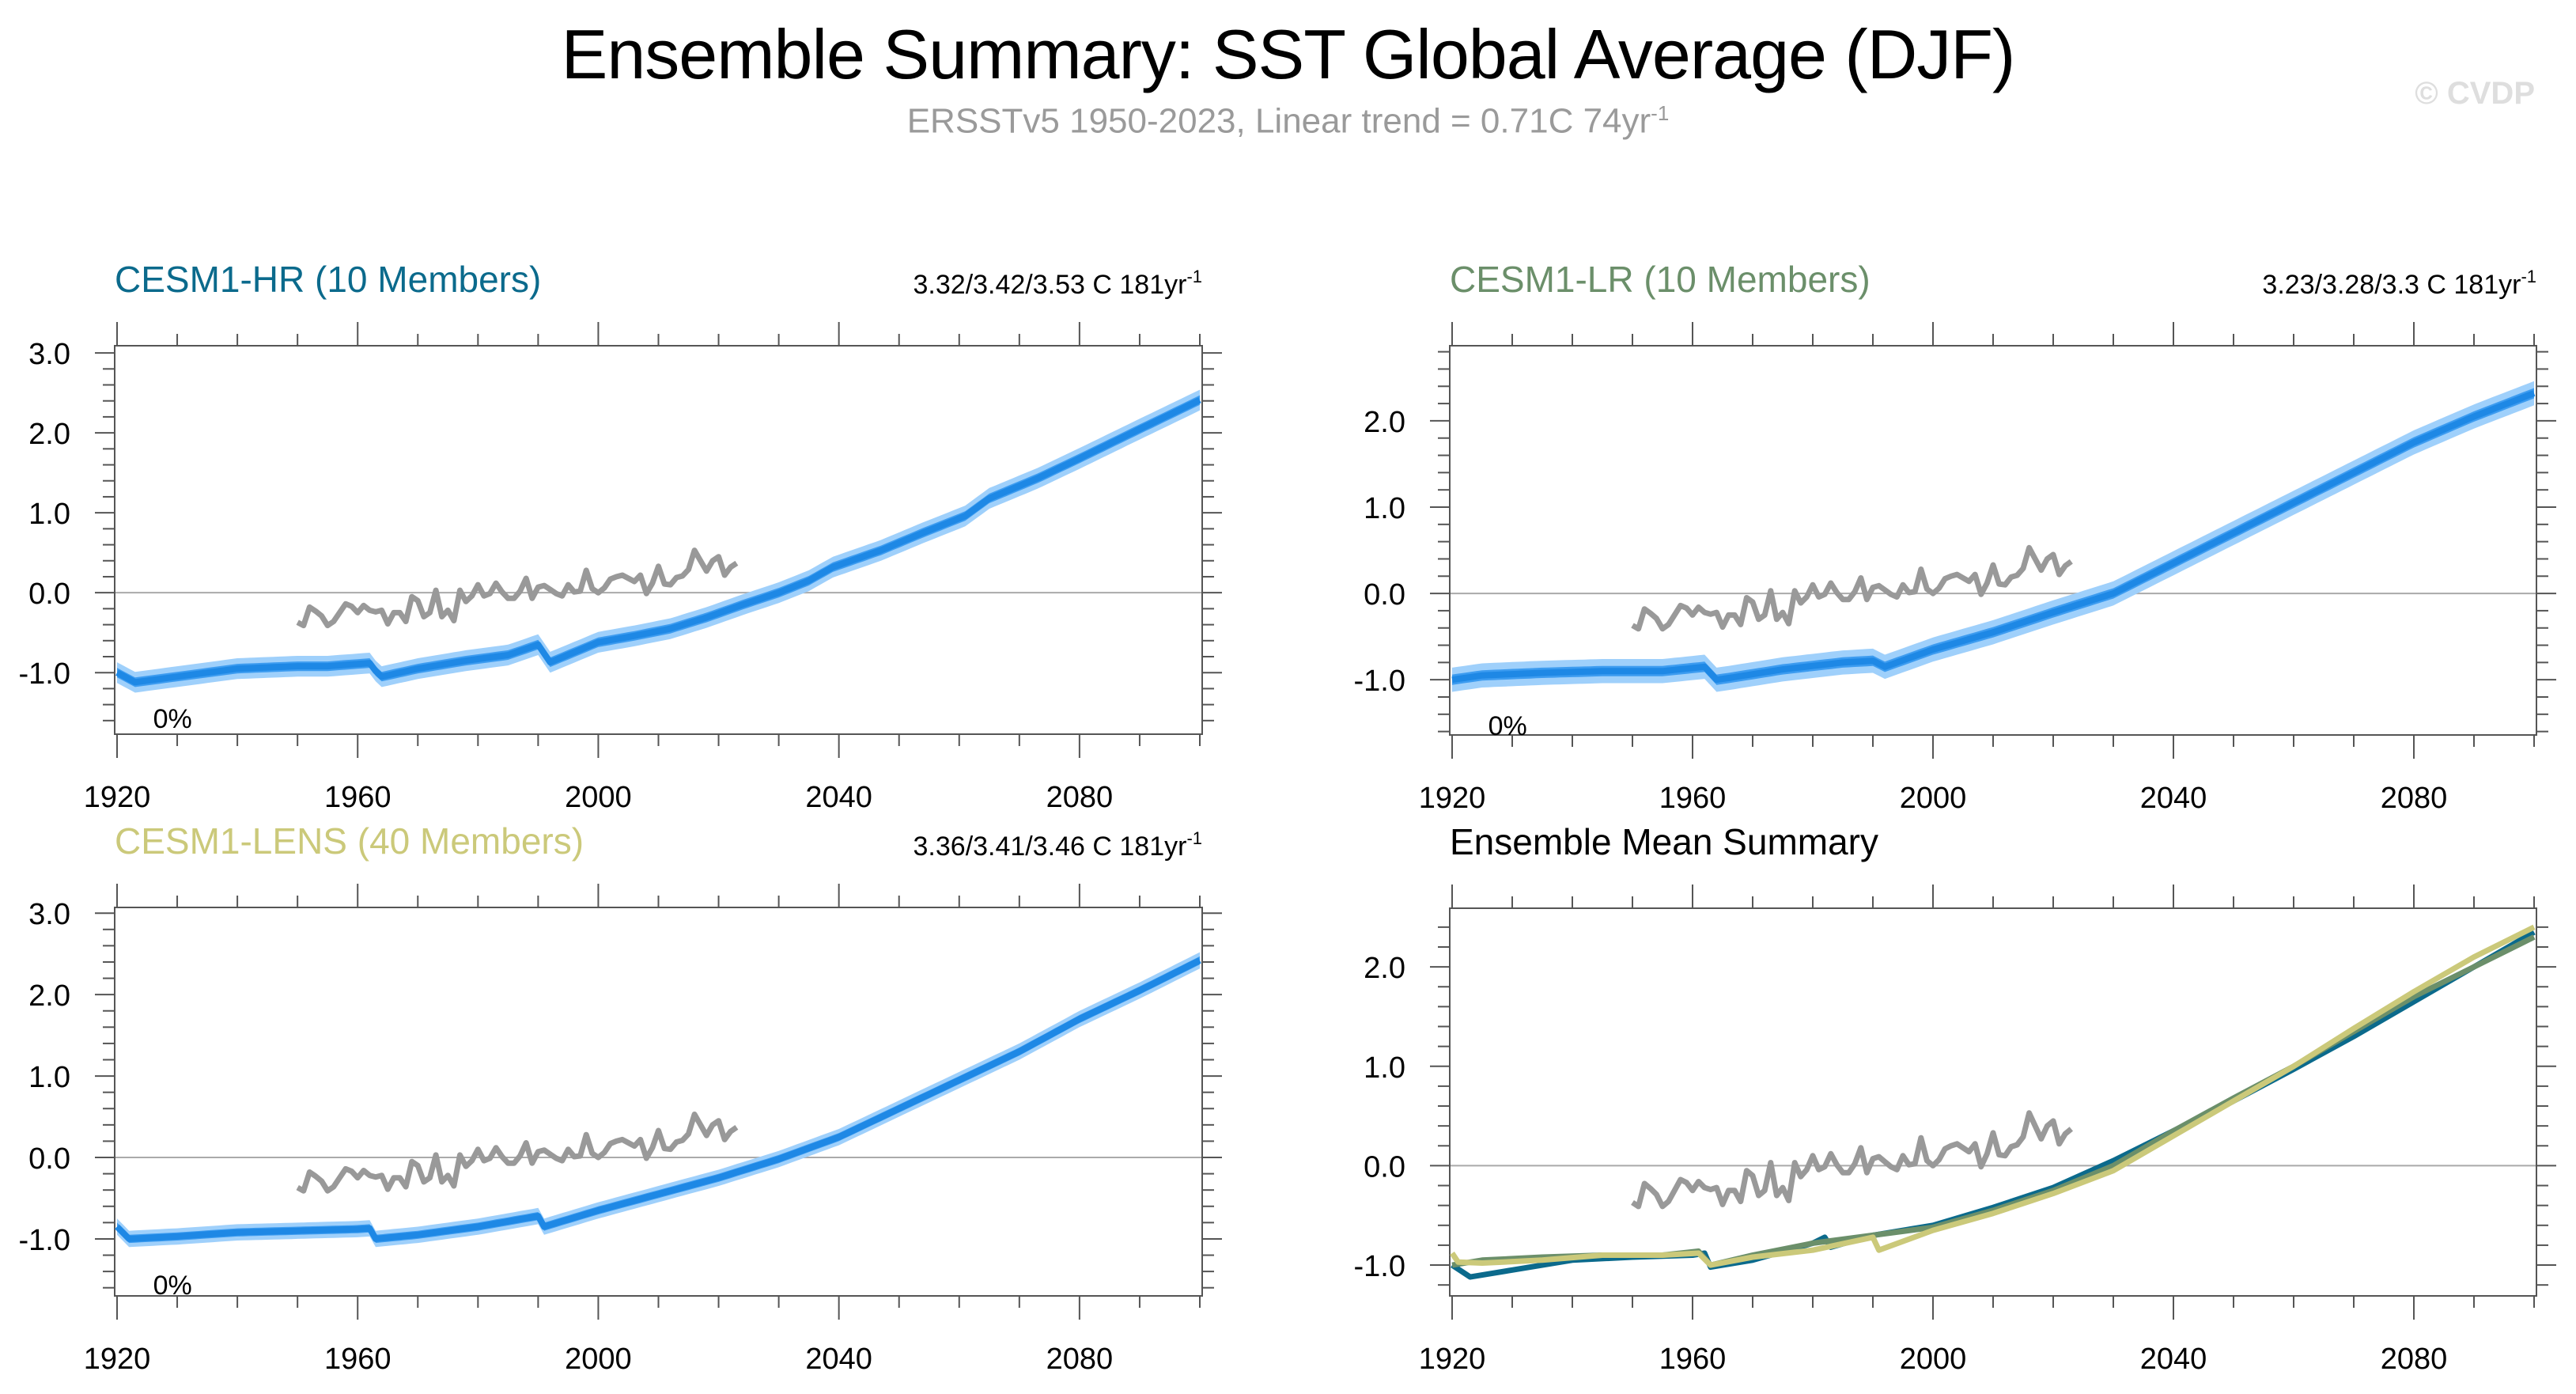  Describe the element at coordinates (1664, 841) in the screenshot. I see `panel-title: Ensemble Mean Summary` at that location.